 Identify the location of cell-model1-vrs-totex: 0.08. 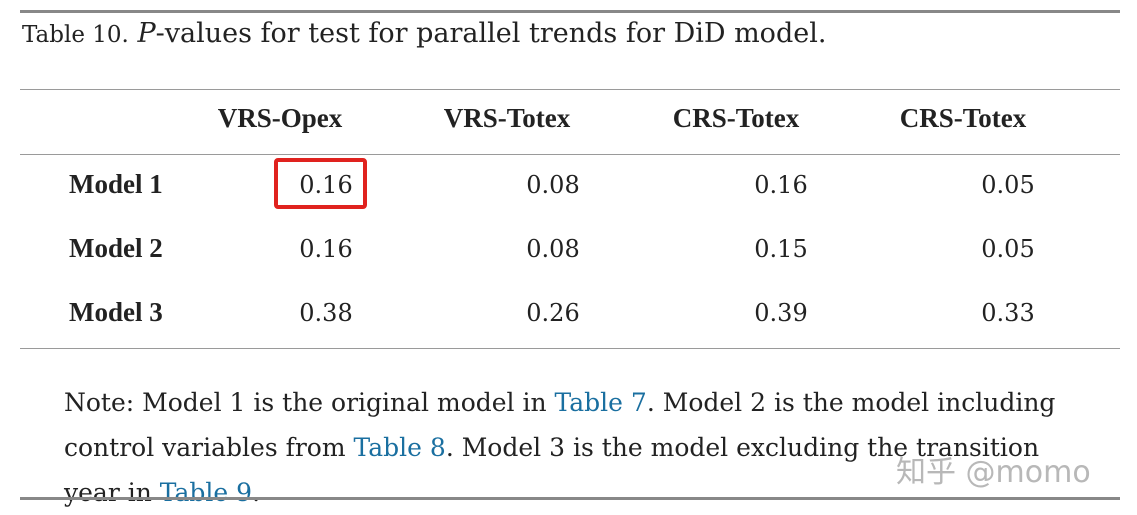
(553, 185).